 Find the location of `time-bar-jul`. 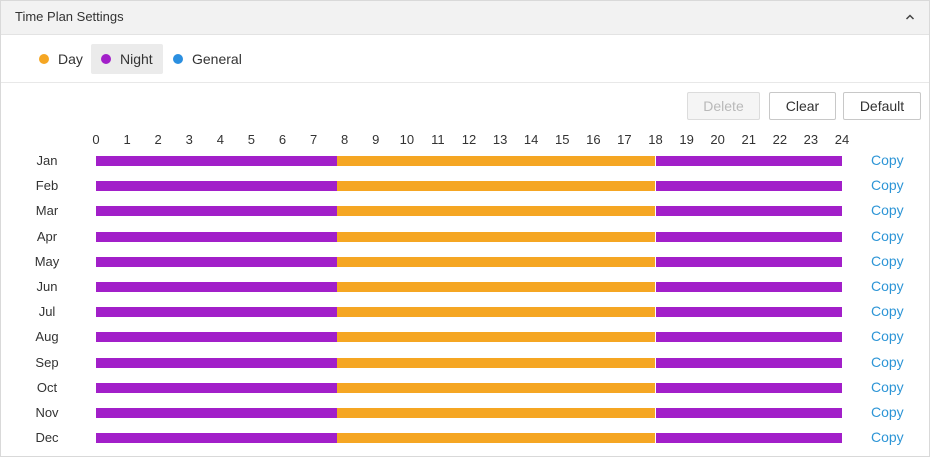

time-bar-jul is located at coordinates (469, 312).